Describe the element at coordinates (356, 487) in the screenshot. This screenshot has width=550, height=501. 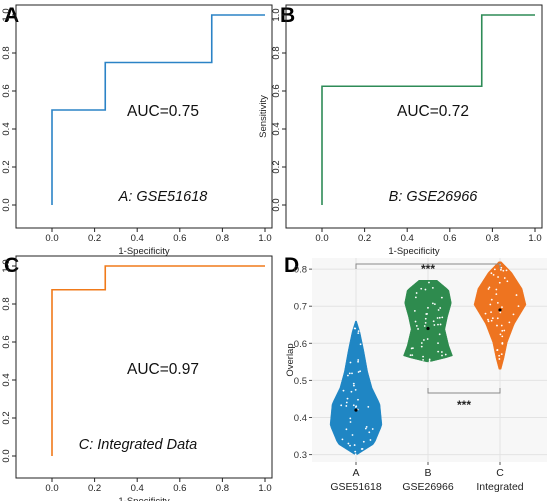
I see `x-category-sublabel: GSE51618` at that location.